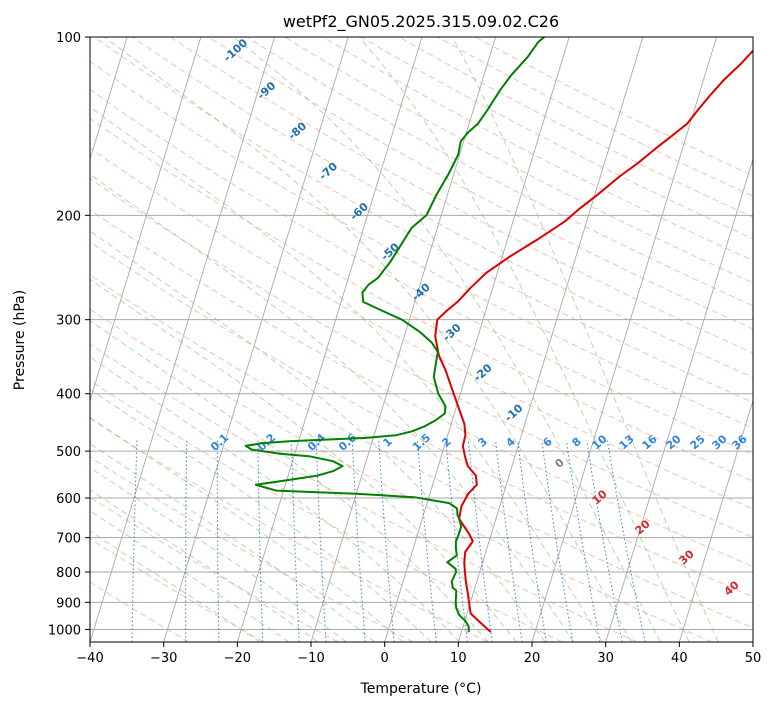 The height and width of the screenshot is (708, 775). What do you see at coordinates (679, 658) in the screenshot?
I see `x-tick-label: 40` at bounding box center [679, 658].